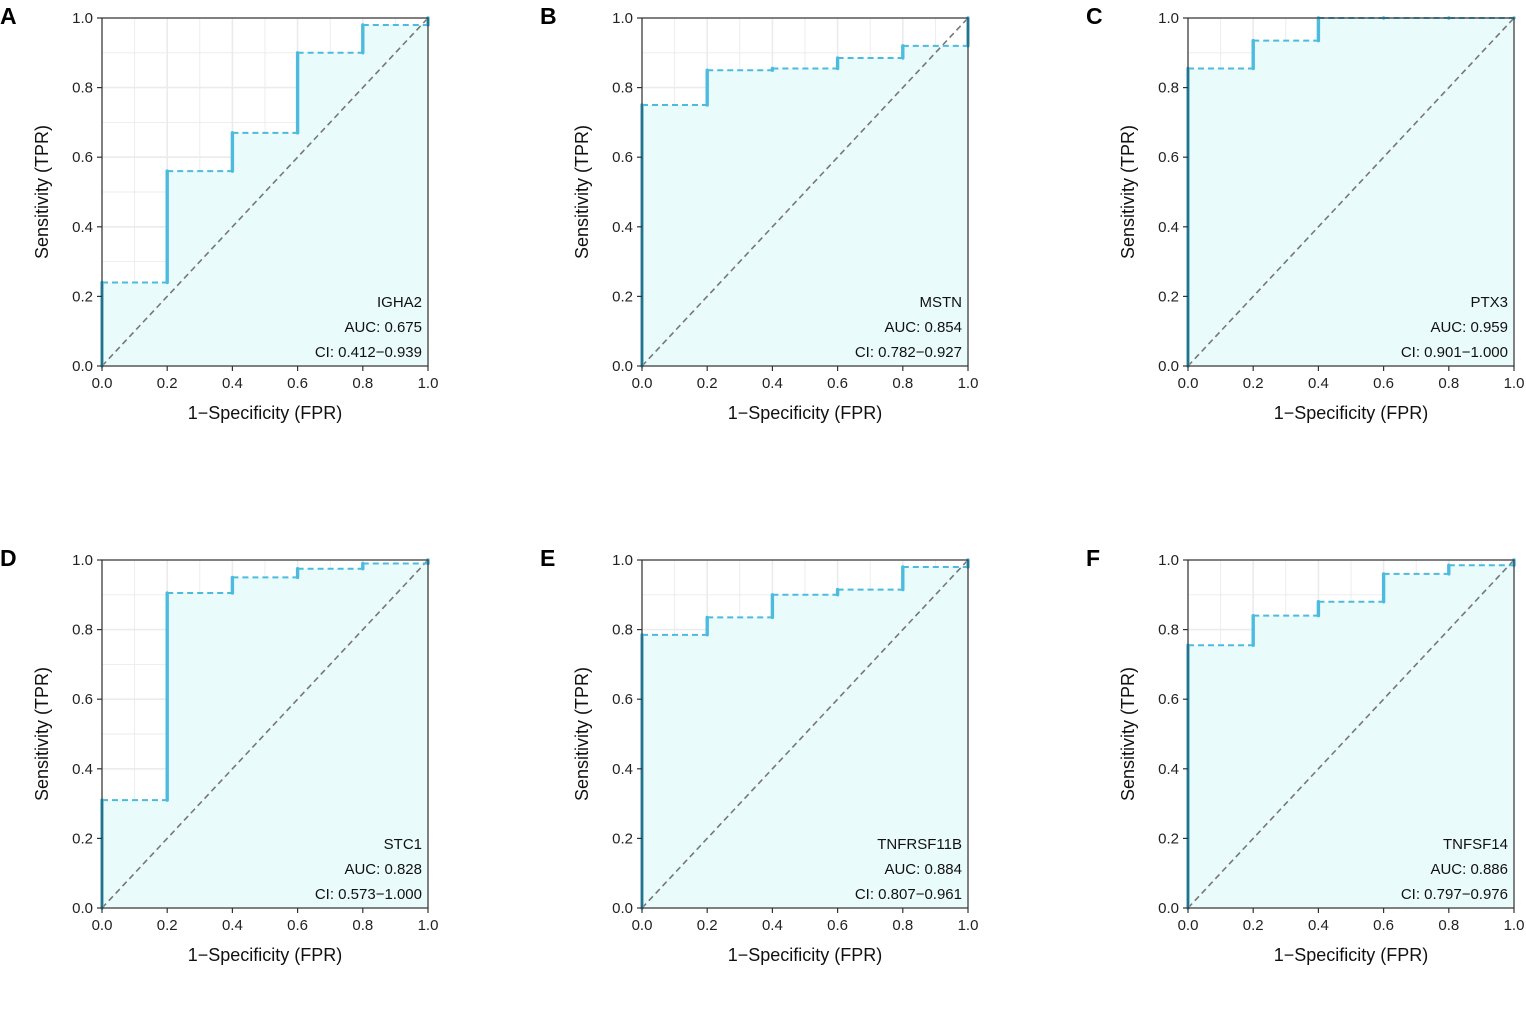  What do you see at coordinates (1454, 352) in the screenshot?
I see `ci-label: CI: 0.901−1.000` at bounding box center [1454, 352].